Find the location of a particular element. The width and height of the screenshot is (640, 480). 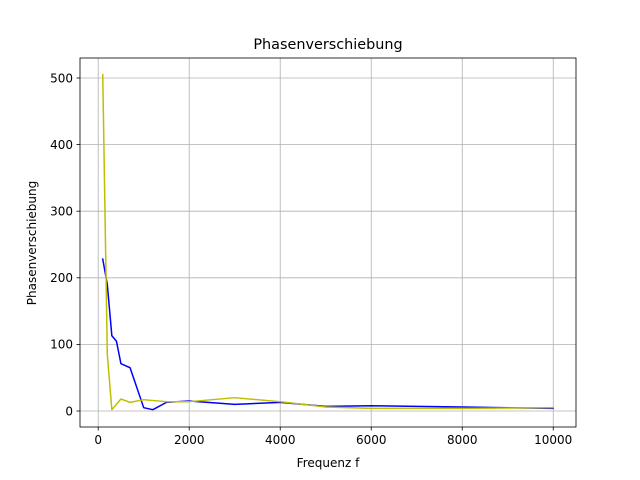

x-tick-label: 2000 is located at coordinates (189, 440).